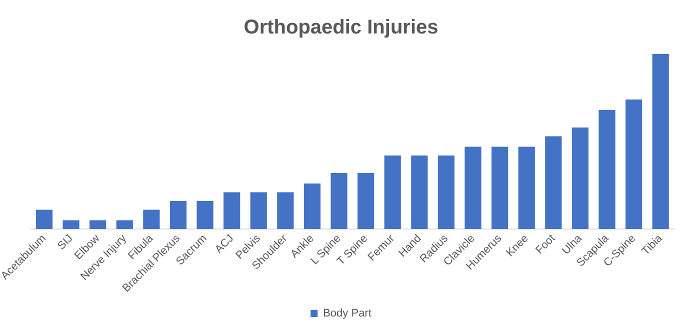 Image resolution: width=688 pixels, height=331 pixels. What do you see at coordinates (347, 314) in the screenshot?
I see `legend-label: Body Part` at bounding box center [347, 314].